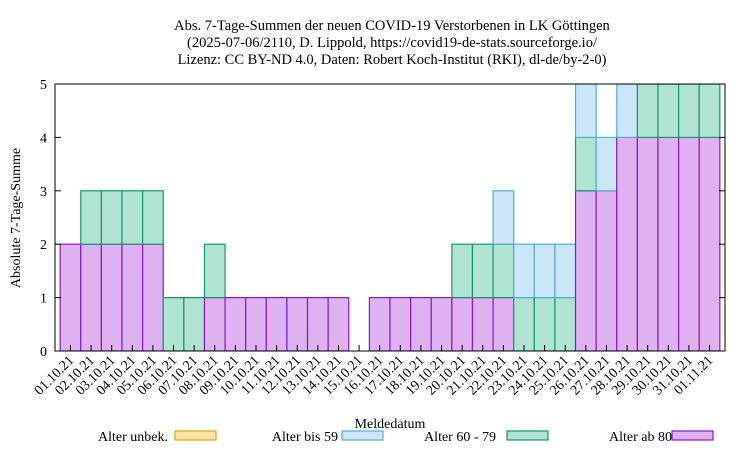 The width and height of the screenshot is (750, 450). I want to click on y-tick-label: 5, so click(43, 85).